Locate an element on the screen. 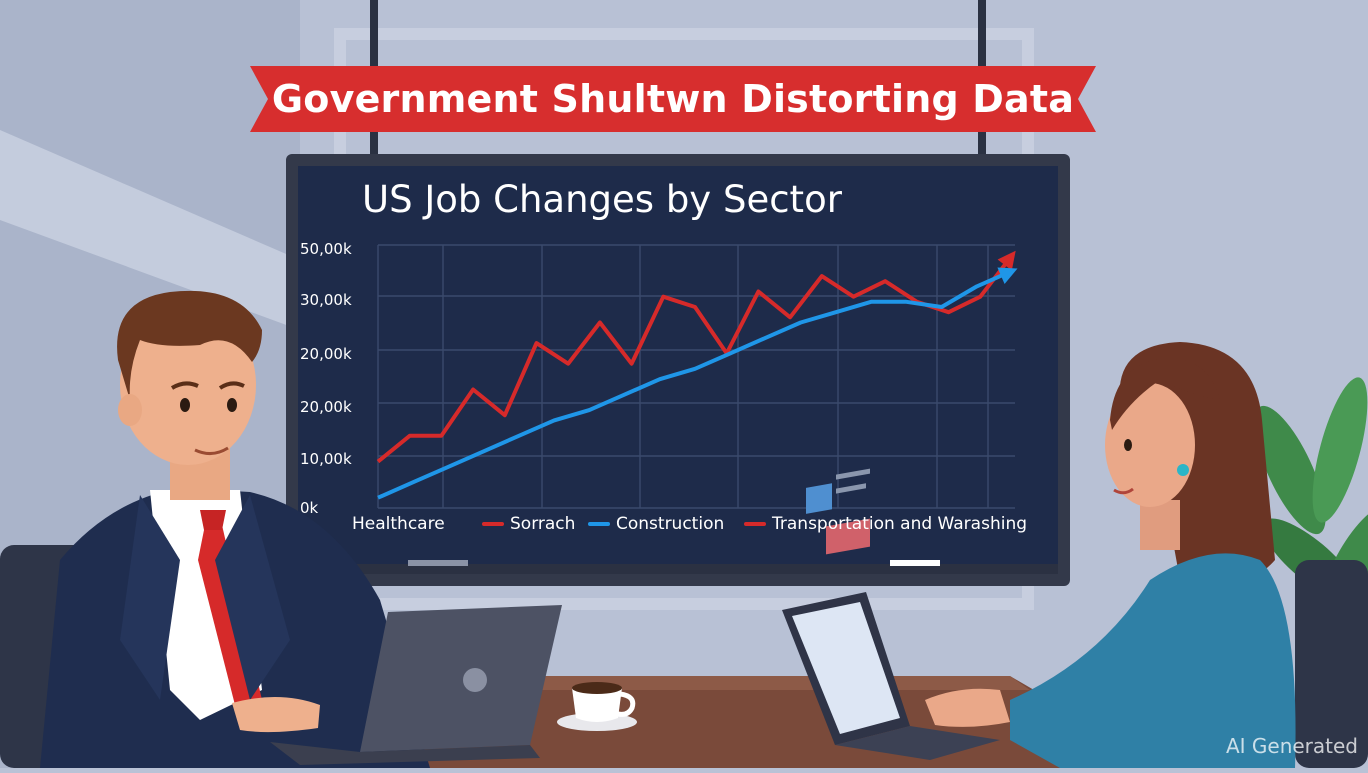  series-line-blue is located at coordinates (695, 384).